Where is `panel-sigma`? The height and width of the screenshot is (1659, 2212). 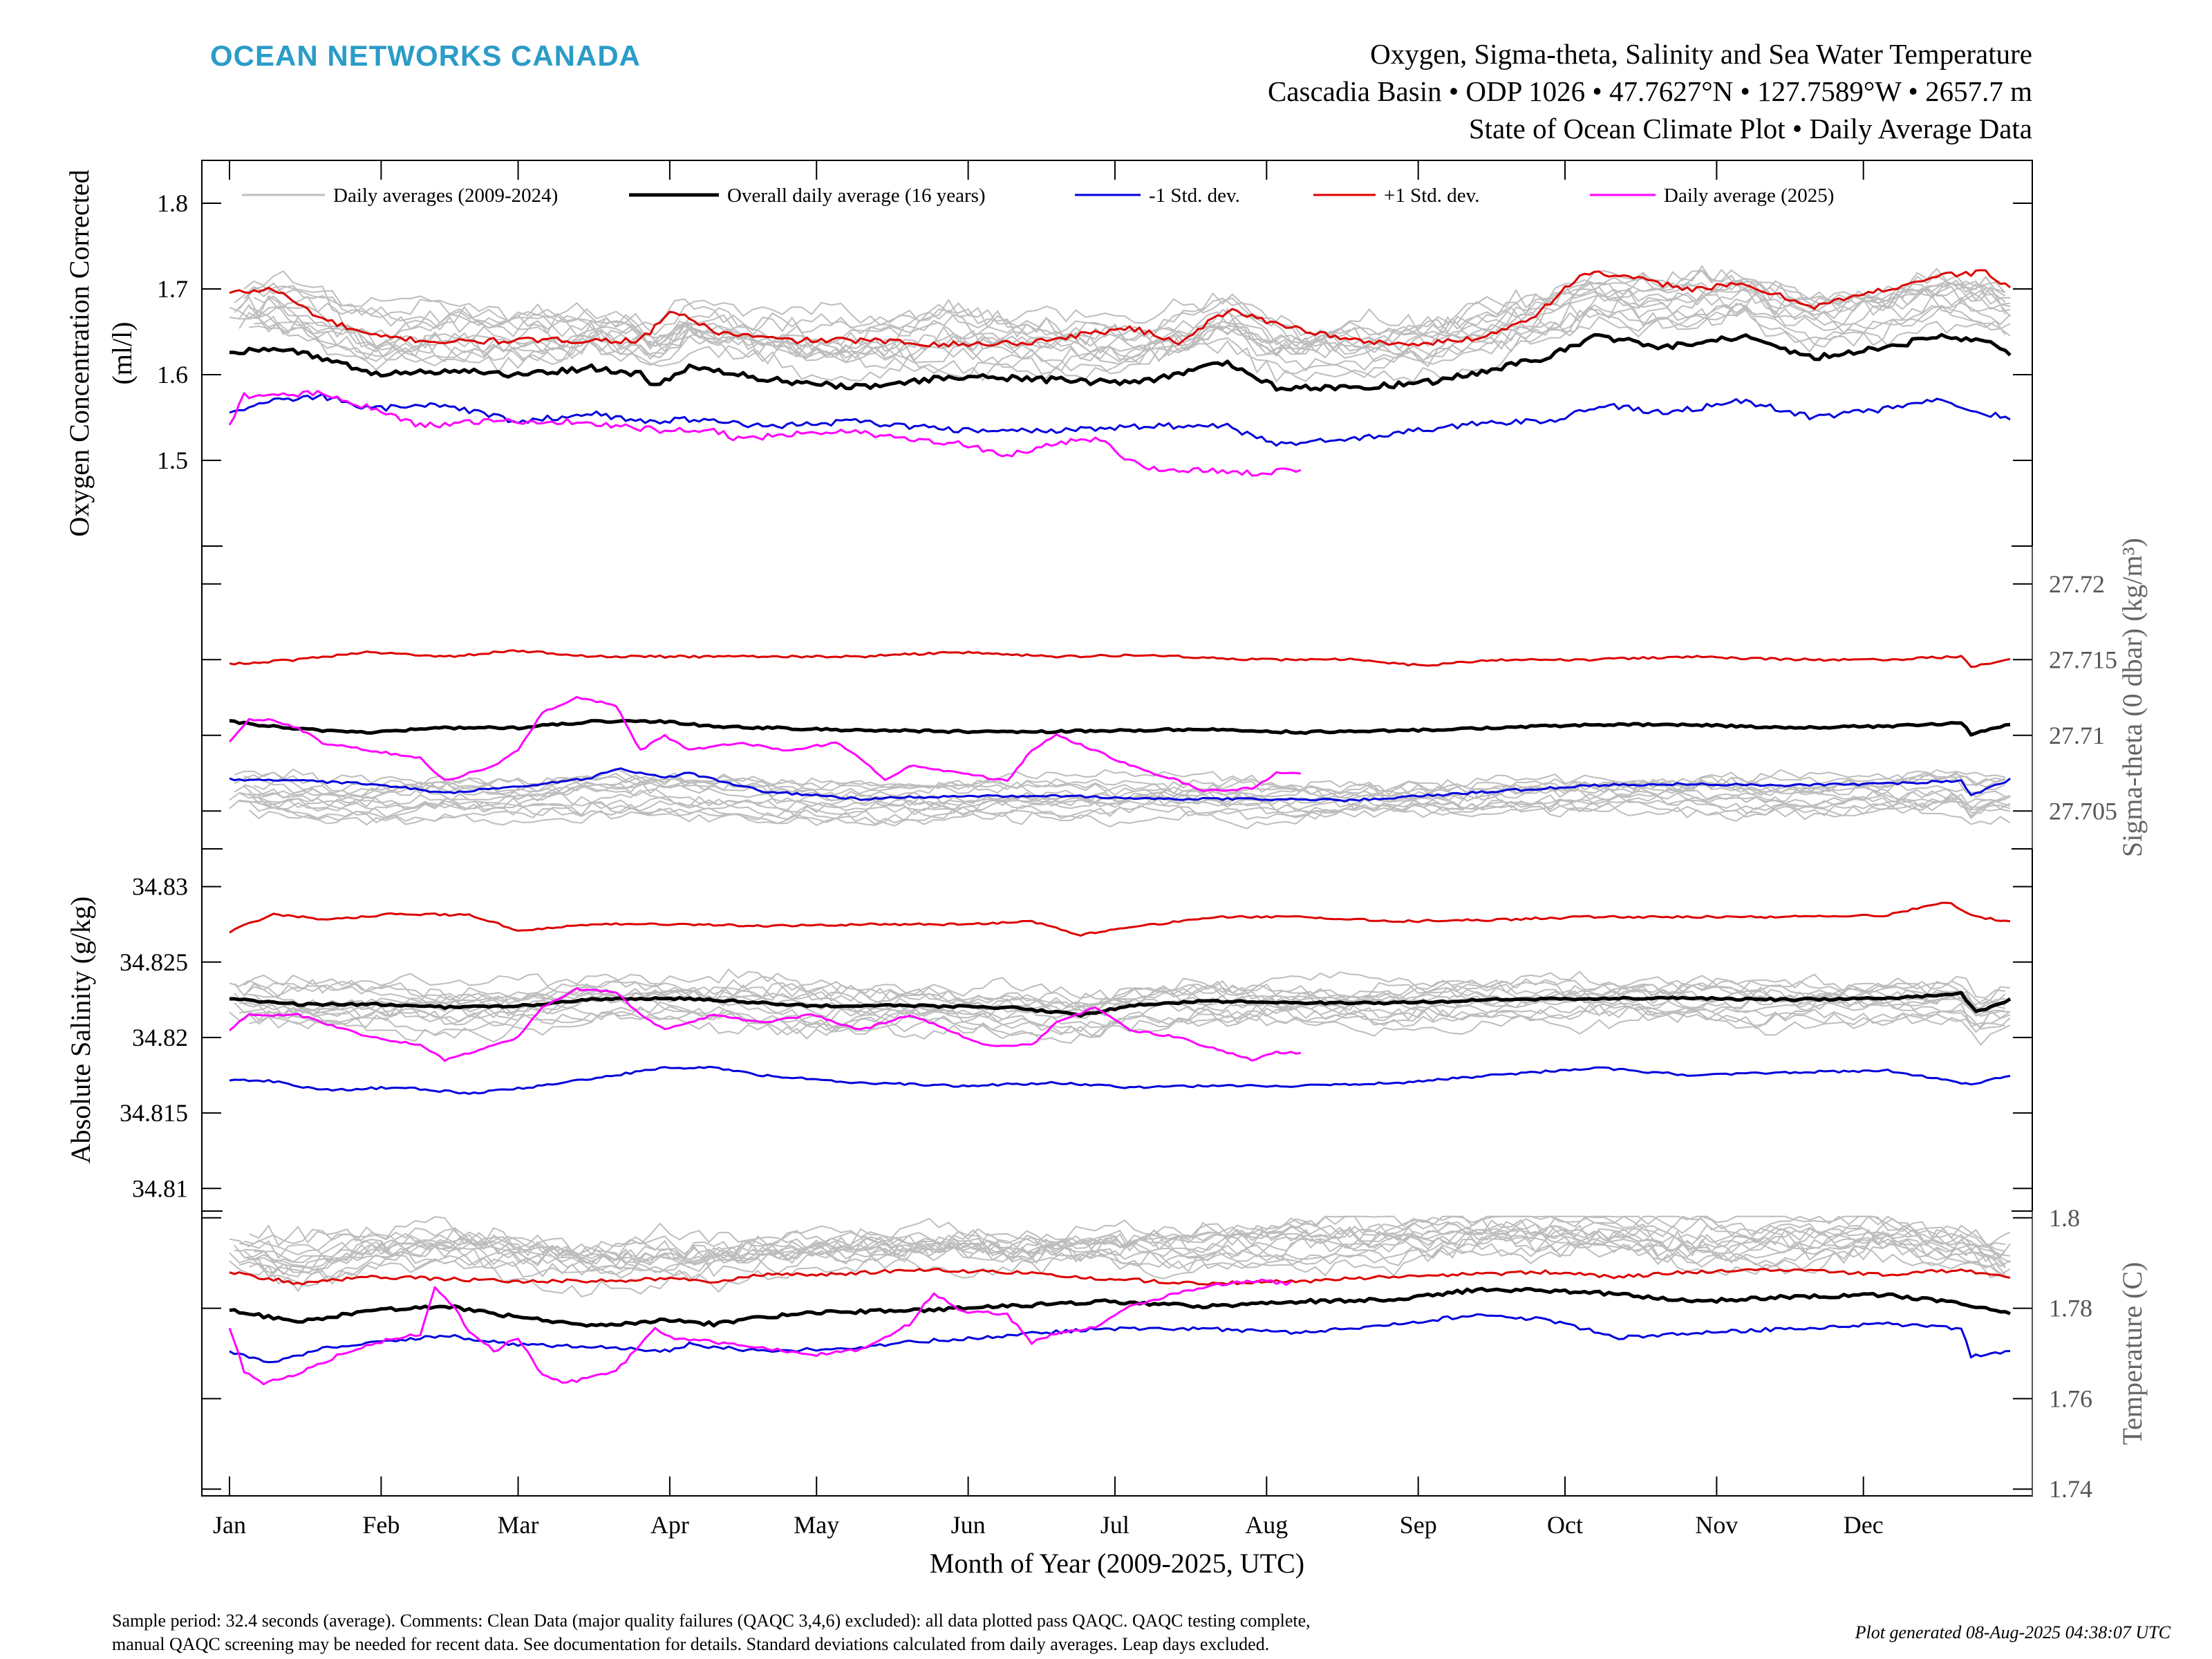
panel-sigma is located at coordinates (1119, 739).